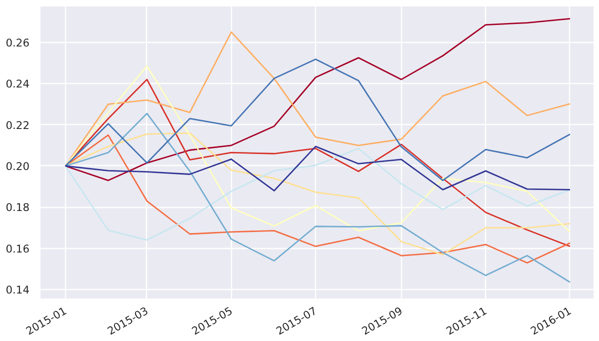 Image resolution: width=599 pixels, height=341 pixels. Describe the element at coordinates (18, 43) in the screenshot. I see `y-tick-label: 0.26` at that location.